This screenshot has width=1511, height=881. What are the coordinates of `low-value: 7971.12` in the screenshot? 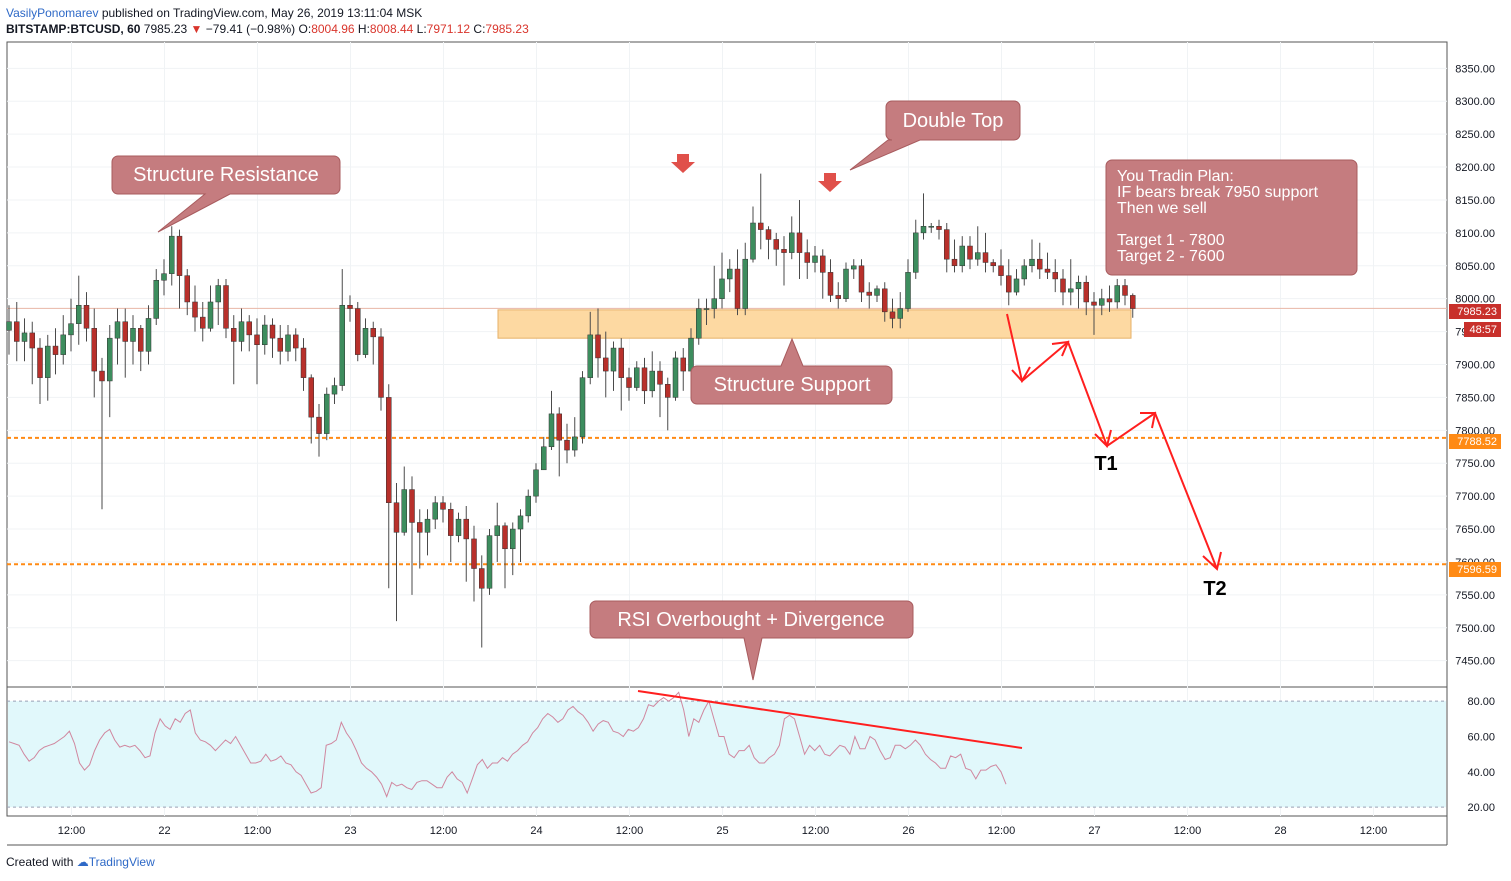 It's located at (448, 29).